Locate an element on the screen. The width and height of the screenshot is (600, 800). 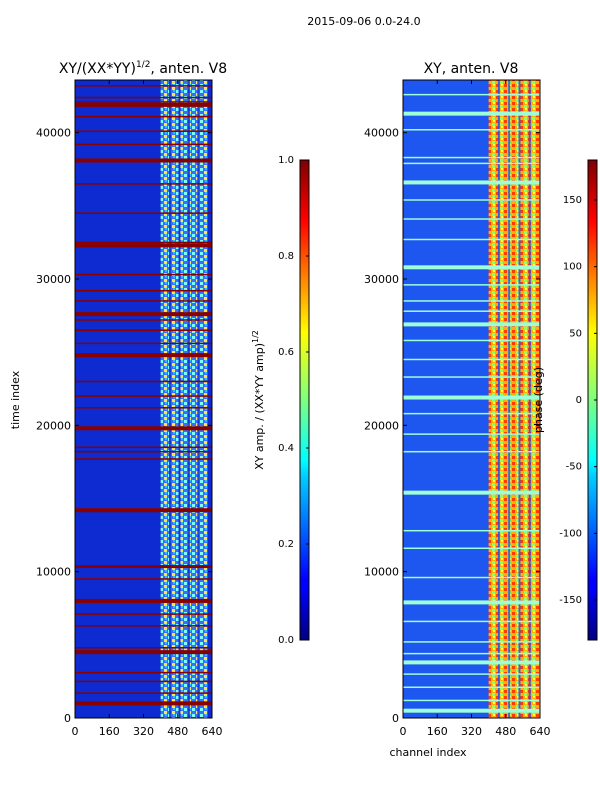
phase-colorbar-tick-label: 100 is located at coordinates (572, 267).